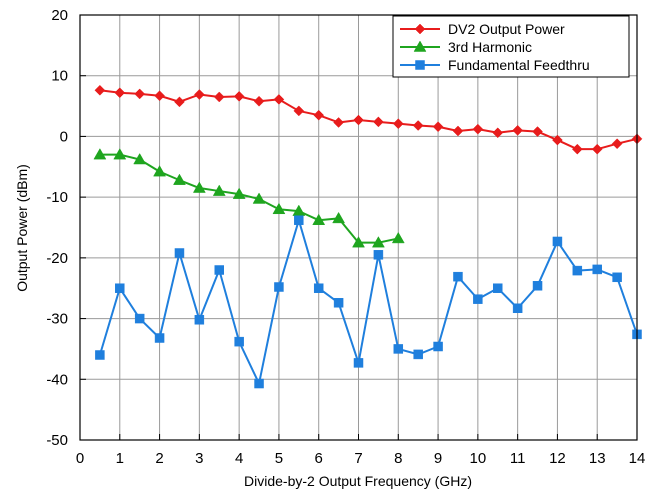  What do you see at coordinates (637, 458) in the screenshot?
I see `x-tick-label: 14` at bounding box center [637, 458].